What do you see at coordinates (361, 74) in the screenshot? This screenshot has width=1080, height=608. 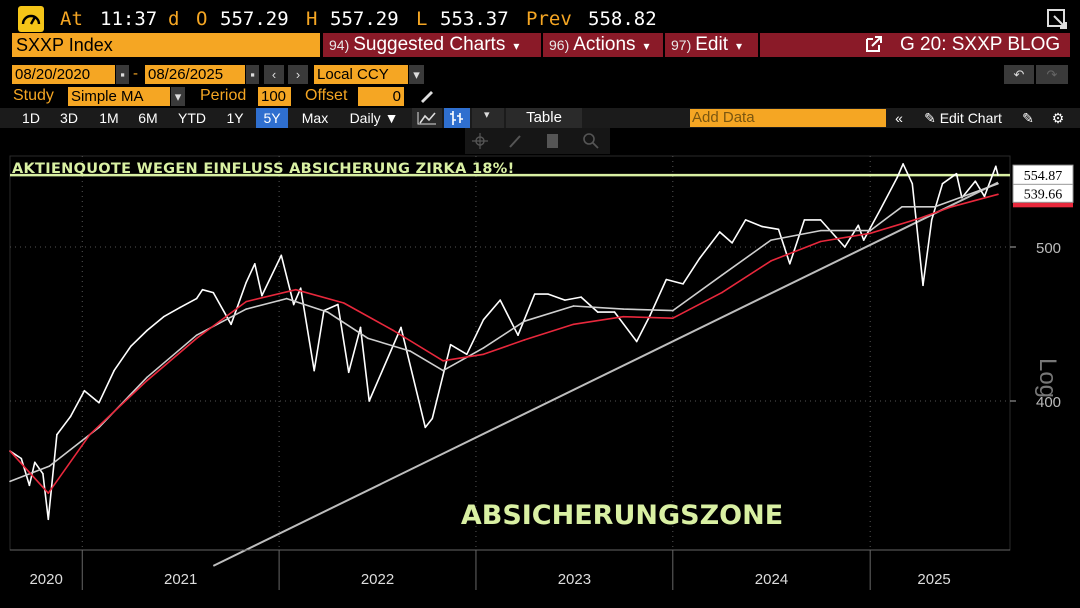 I see `currency-select: Local CCY` at bounding box center [361, 74].